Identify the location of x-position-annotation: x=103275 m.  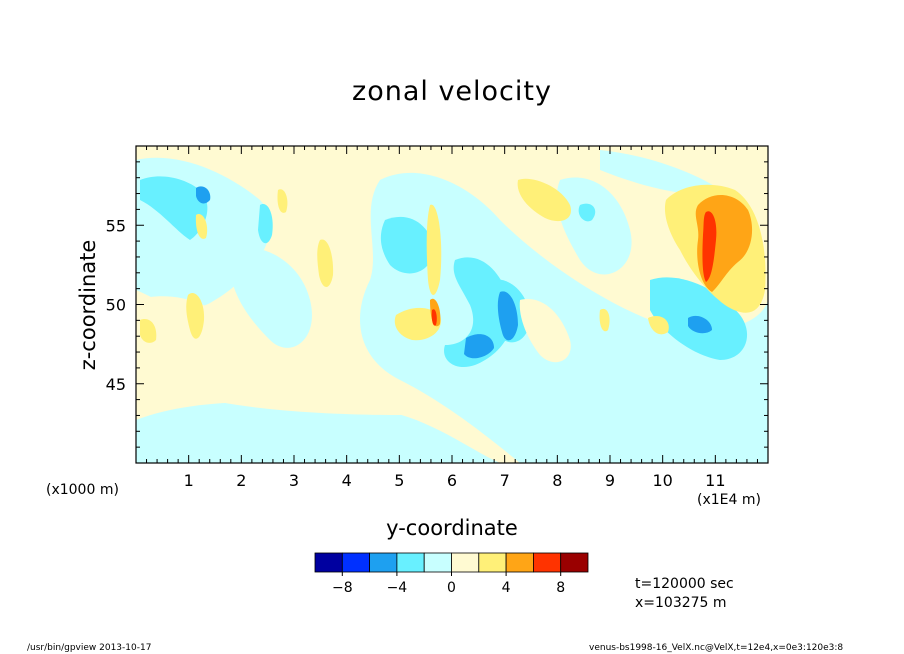
(681, 603).